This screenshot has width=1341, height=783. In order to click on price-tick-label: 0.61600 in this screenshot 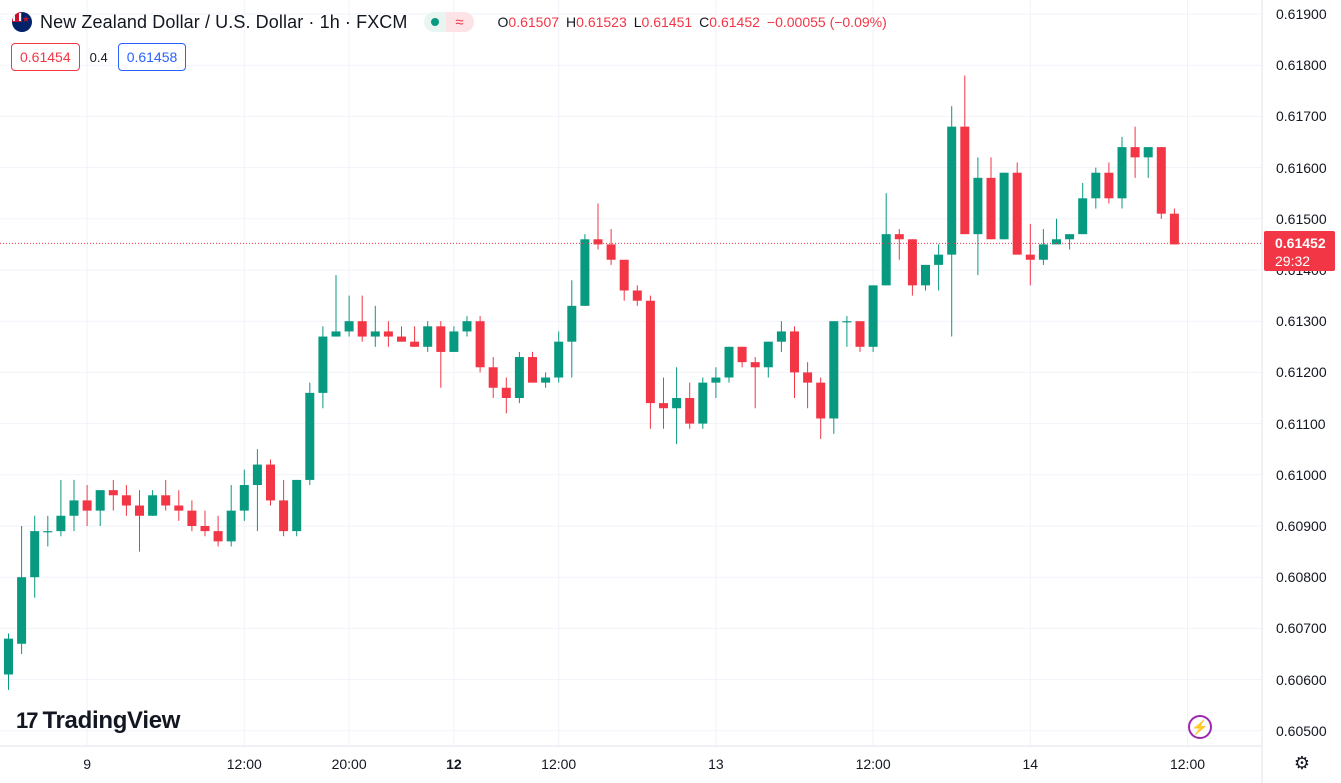, I will do `click(1301, 167)`.